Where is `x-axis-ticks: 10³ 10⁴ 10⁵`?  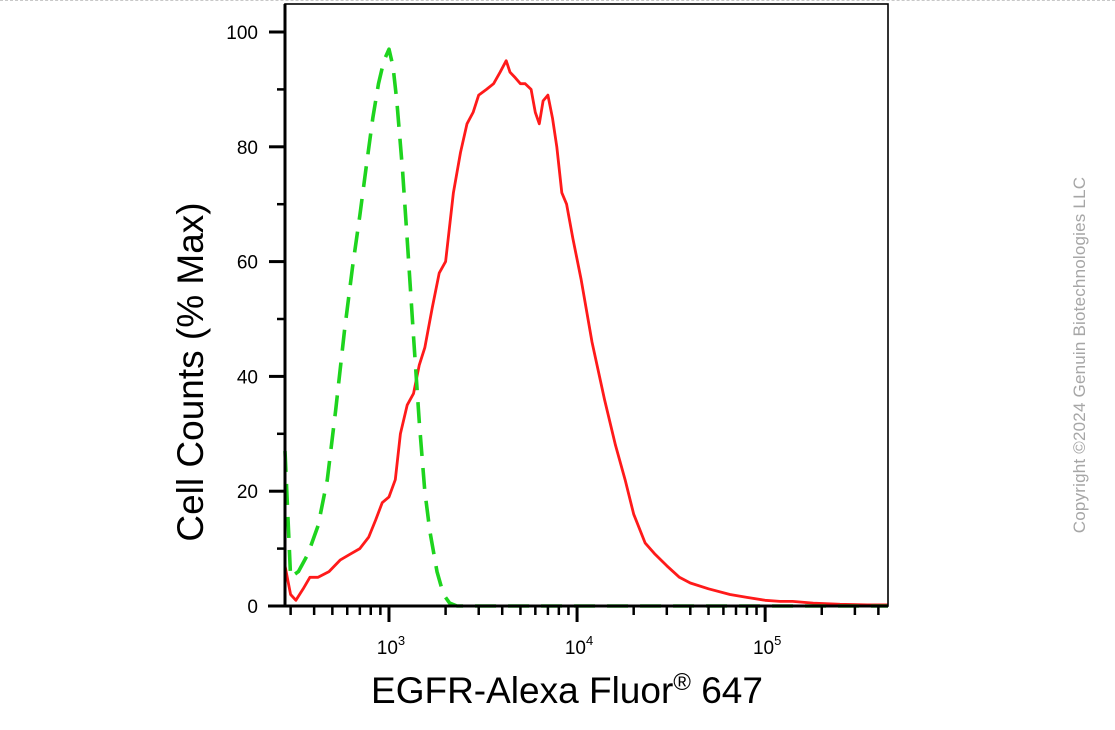
x-axis-ticks: 10³ 10⁴ 10⁵ is located at coordinates (584, 632).